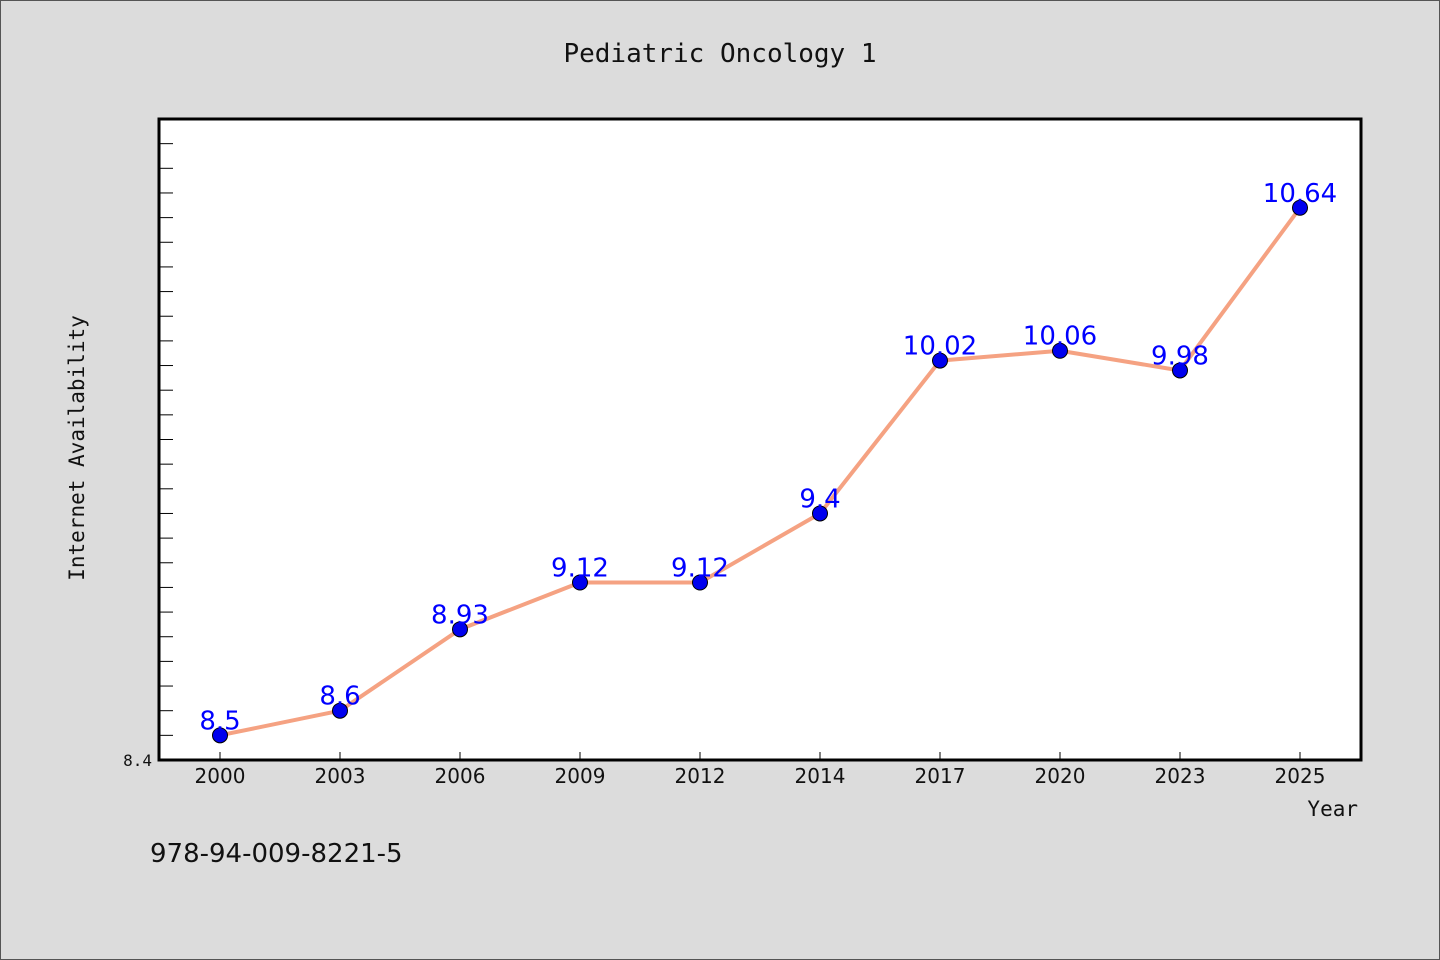 This screenshot has height=960, width=1440. What do you see at coordinates (339, 697) in the screenshot?
I see `data-label: 8.6` at bounding box center [339, 697].